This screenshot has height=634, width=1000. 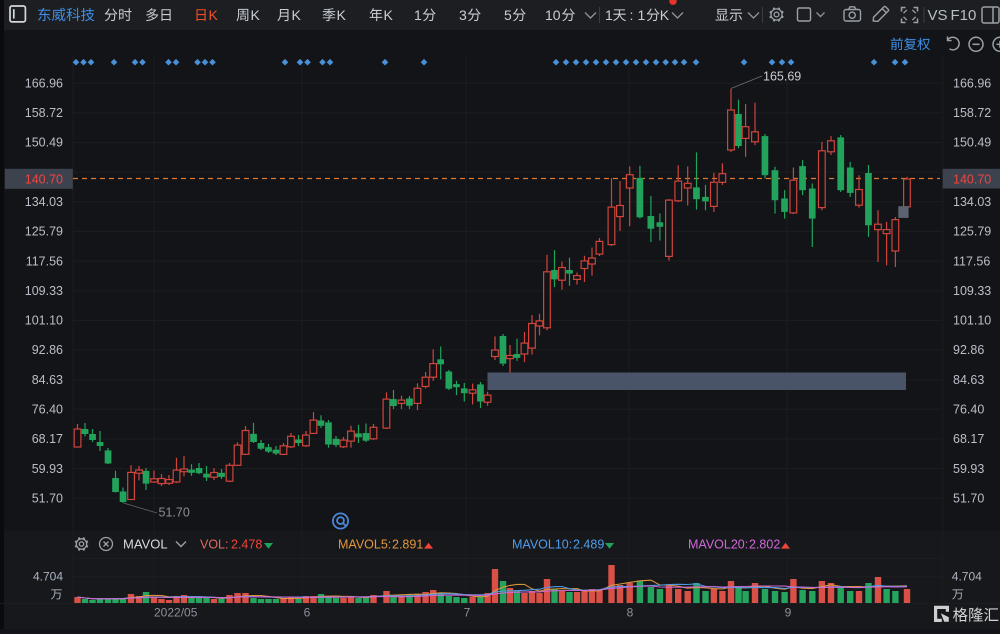 I want to click on svg-text: 2.478, so click(x=246, y=545).